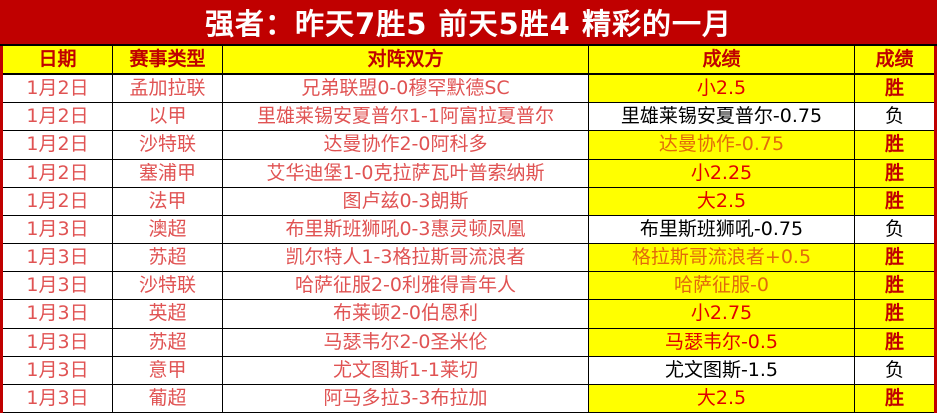 The image size is (937, 413). I want to click on table-header-row: 日期 赛事类型 对阵双方 成绩 成绩, so click(468, 60).